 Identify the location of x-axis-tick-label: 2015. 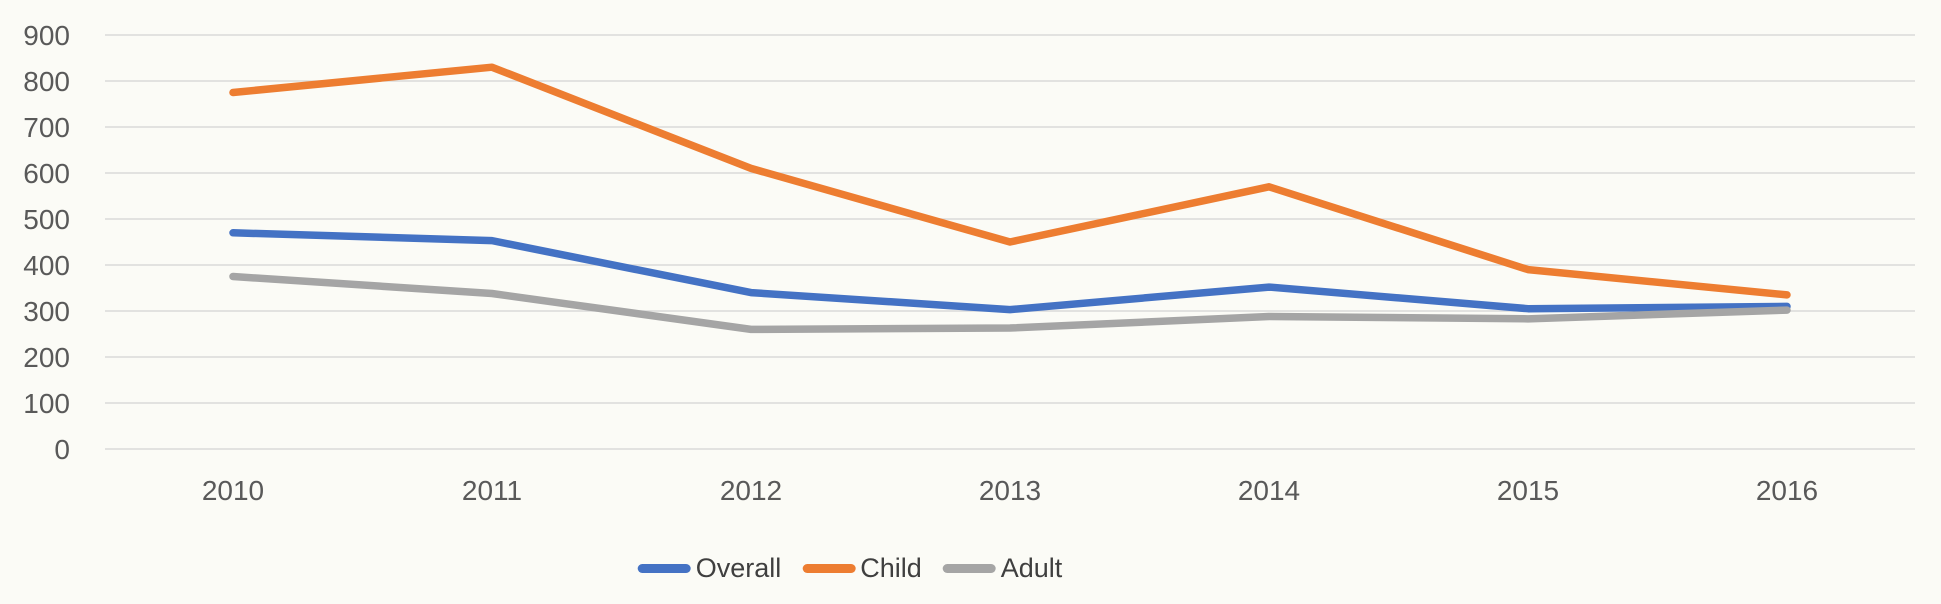
(1528, 490).